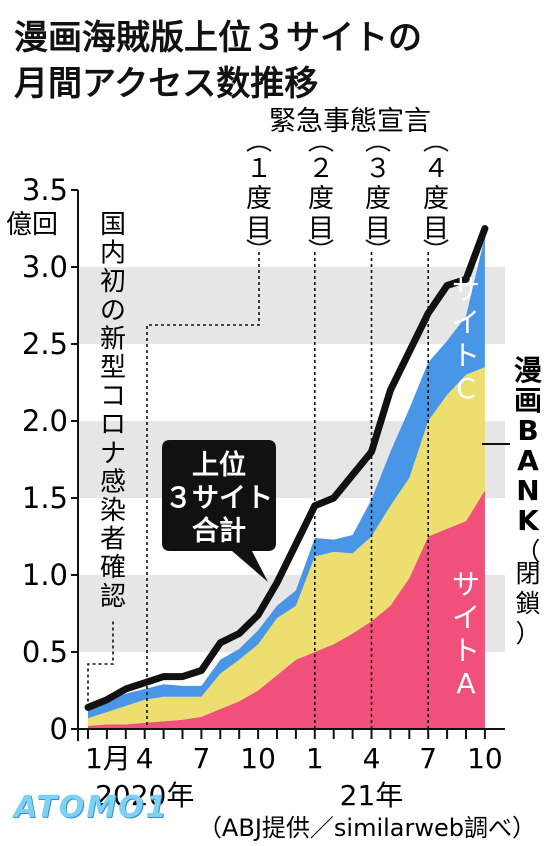 The image size is (550, 846). I want to click on site-c-label-char: サ, so click(466, 289).